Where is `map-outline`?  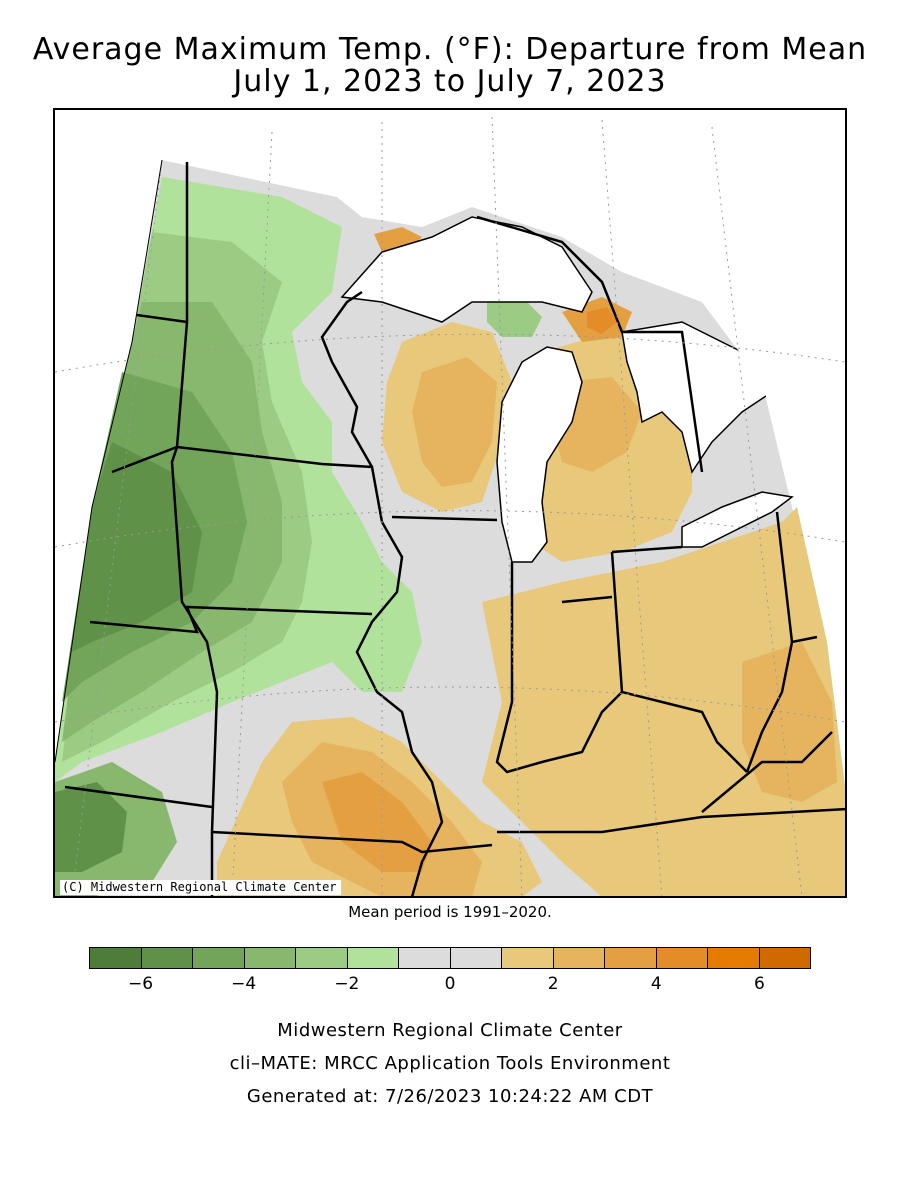 map-outline is located at coordinates (109, 461).